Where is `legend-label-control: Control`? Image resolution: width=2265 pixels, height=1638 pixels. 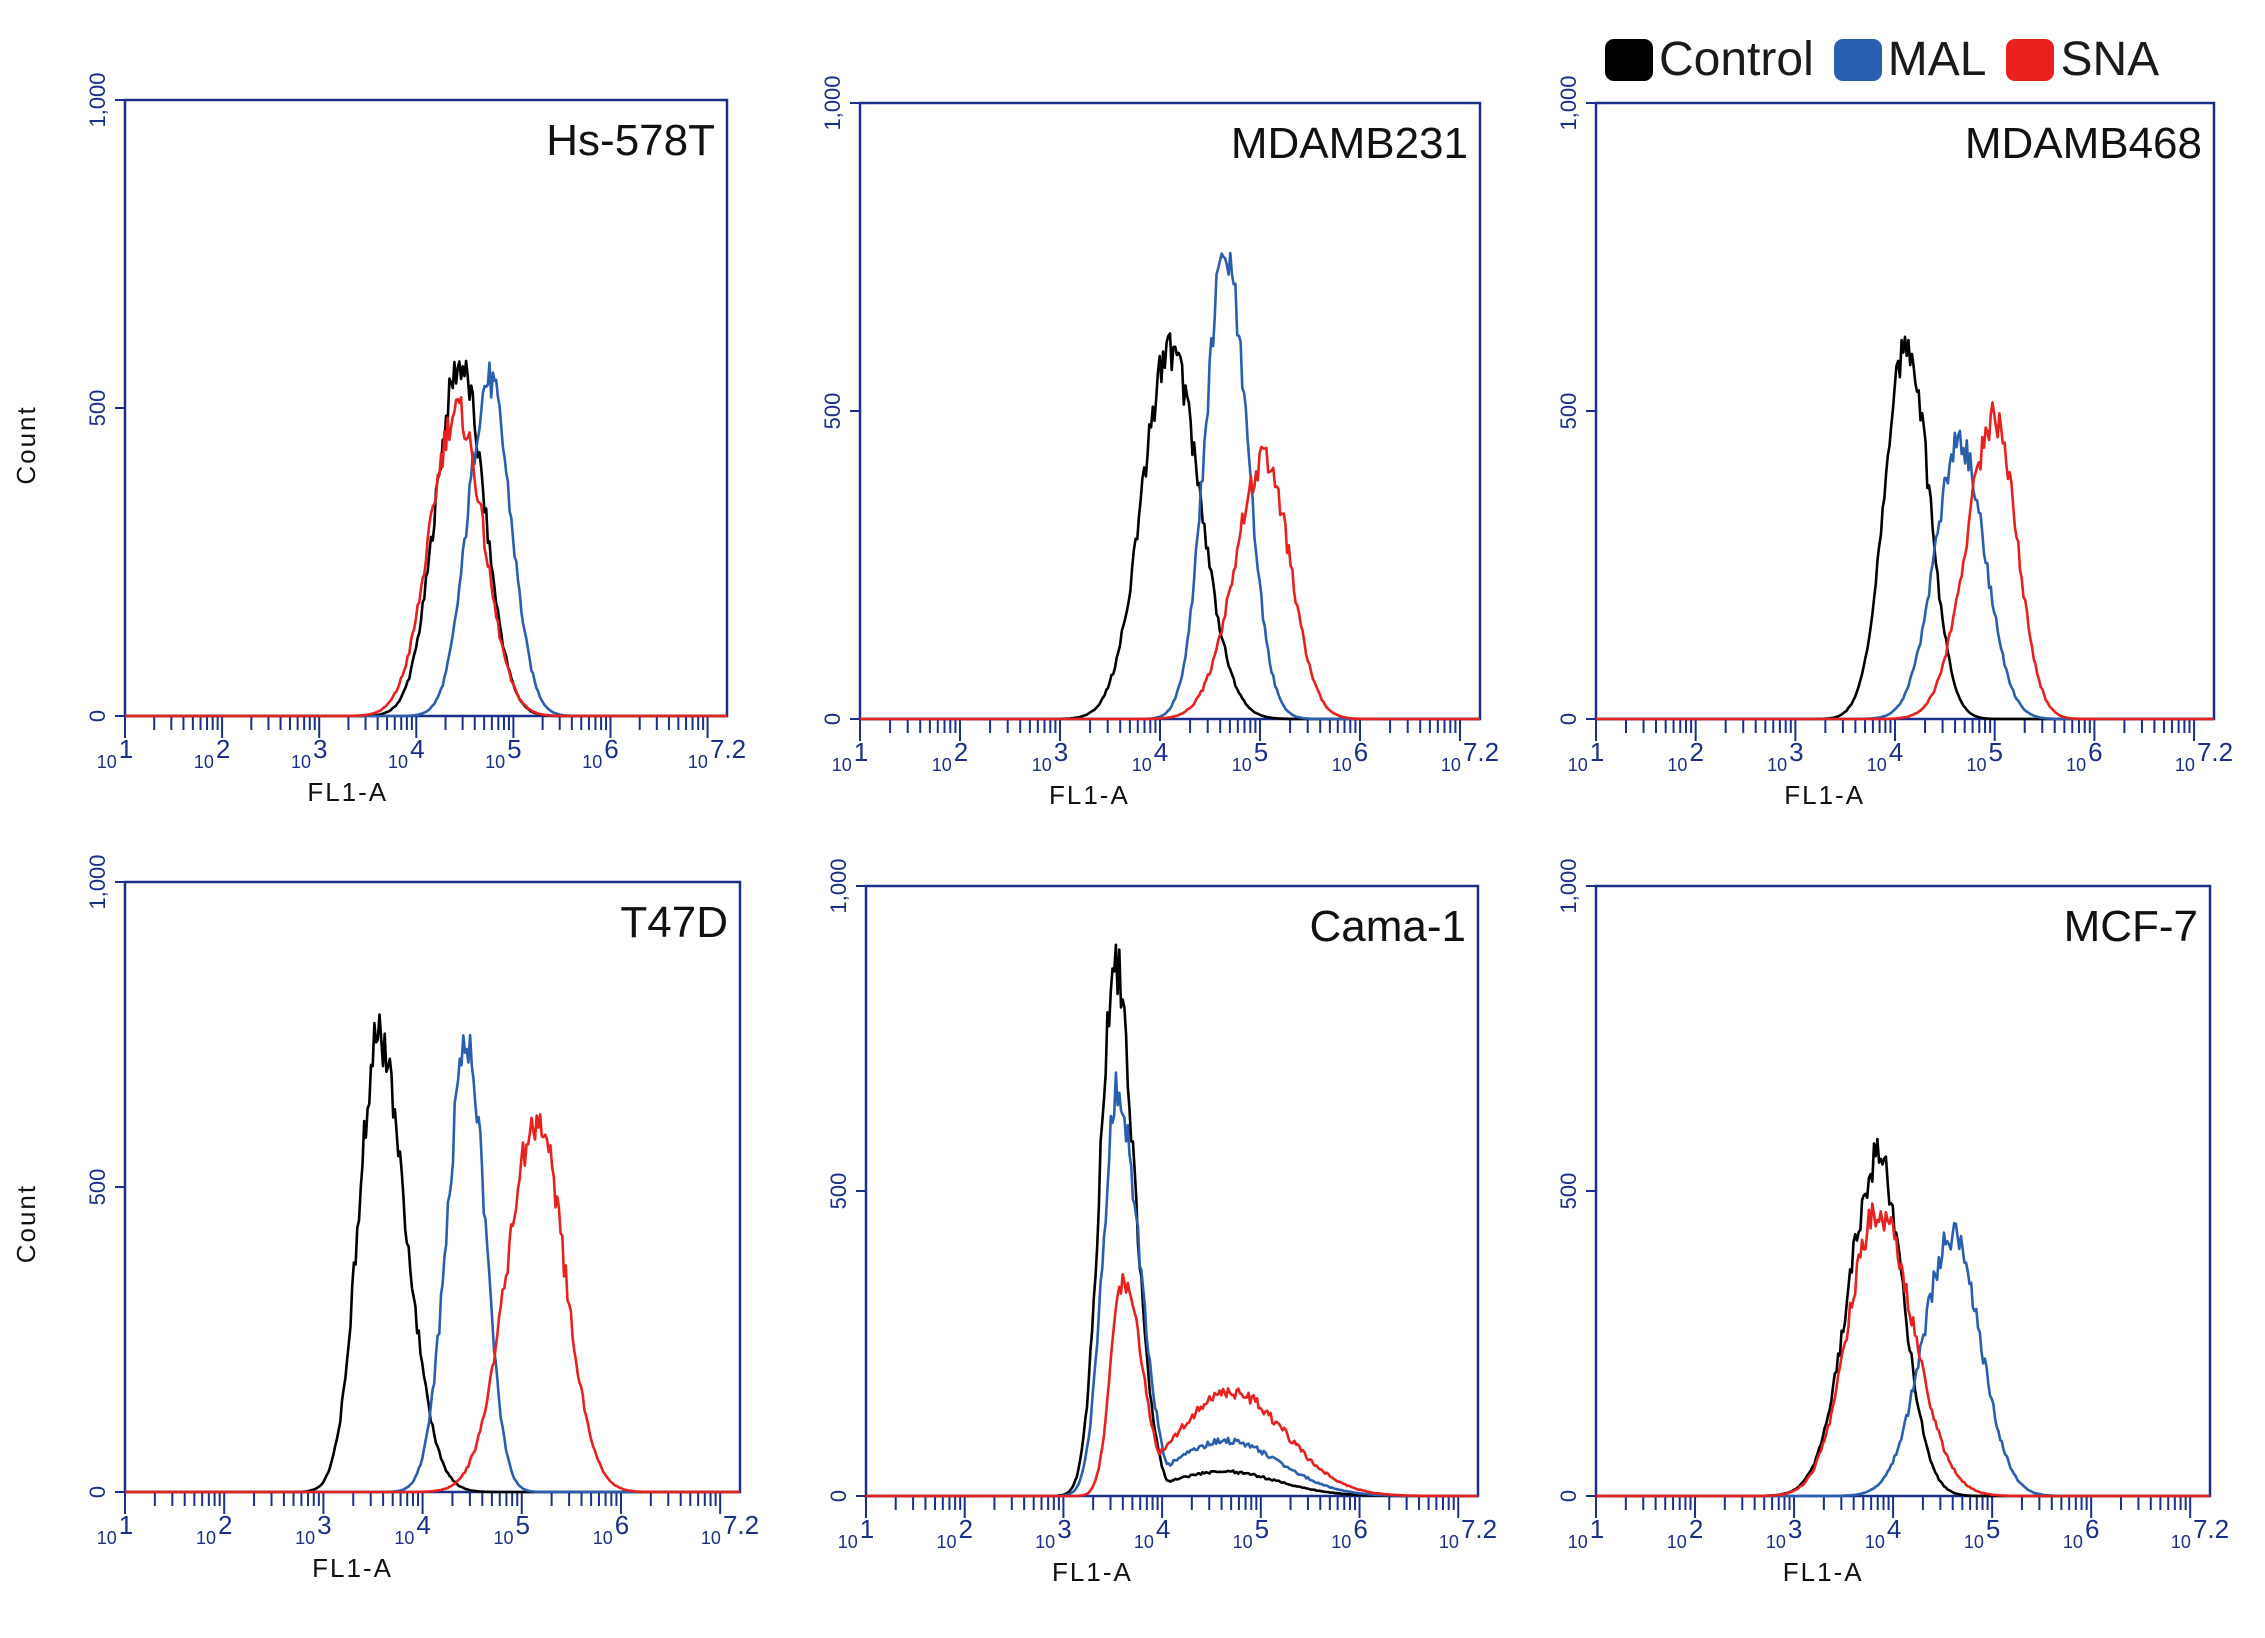 legend-label-control: Control is located at coordinates (1736, 59).